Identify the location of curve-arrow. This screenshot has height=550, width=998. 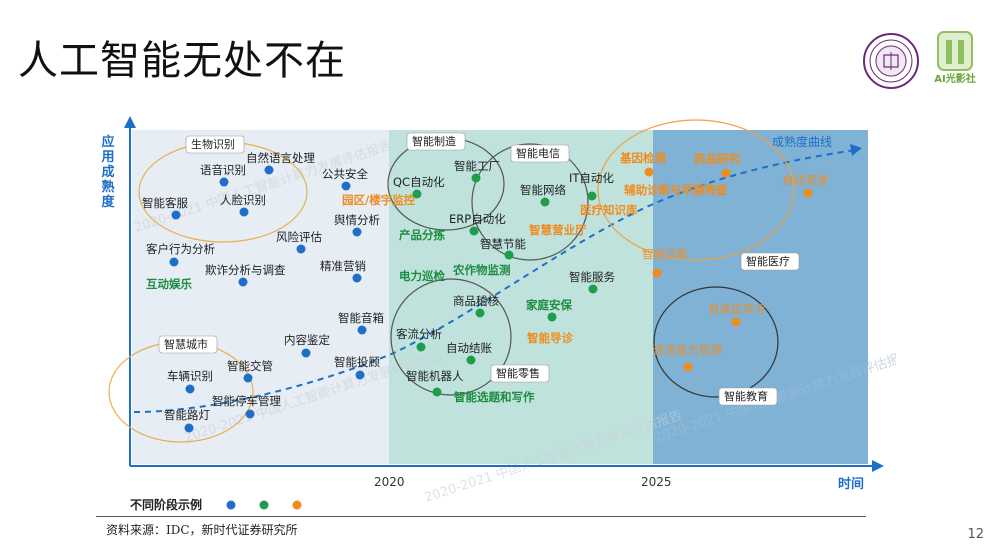
(856, 150).